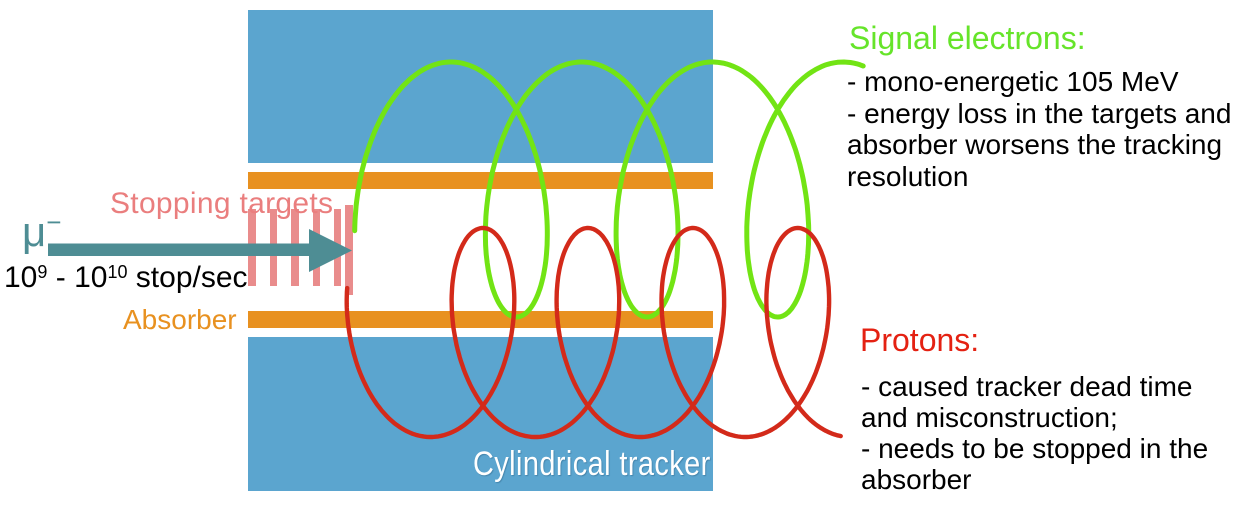 This screenshot has height=508, width=1258. What do you see at coordinates (34, 231) in the screenshot?
I see `muon-letter: μ` at bounding box center [34, 231].